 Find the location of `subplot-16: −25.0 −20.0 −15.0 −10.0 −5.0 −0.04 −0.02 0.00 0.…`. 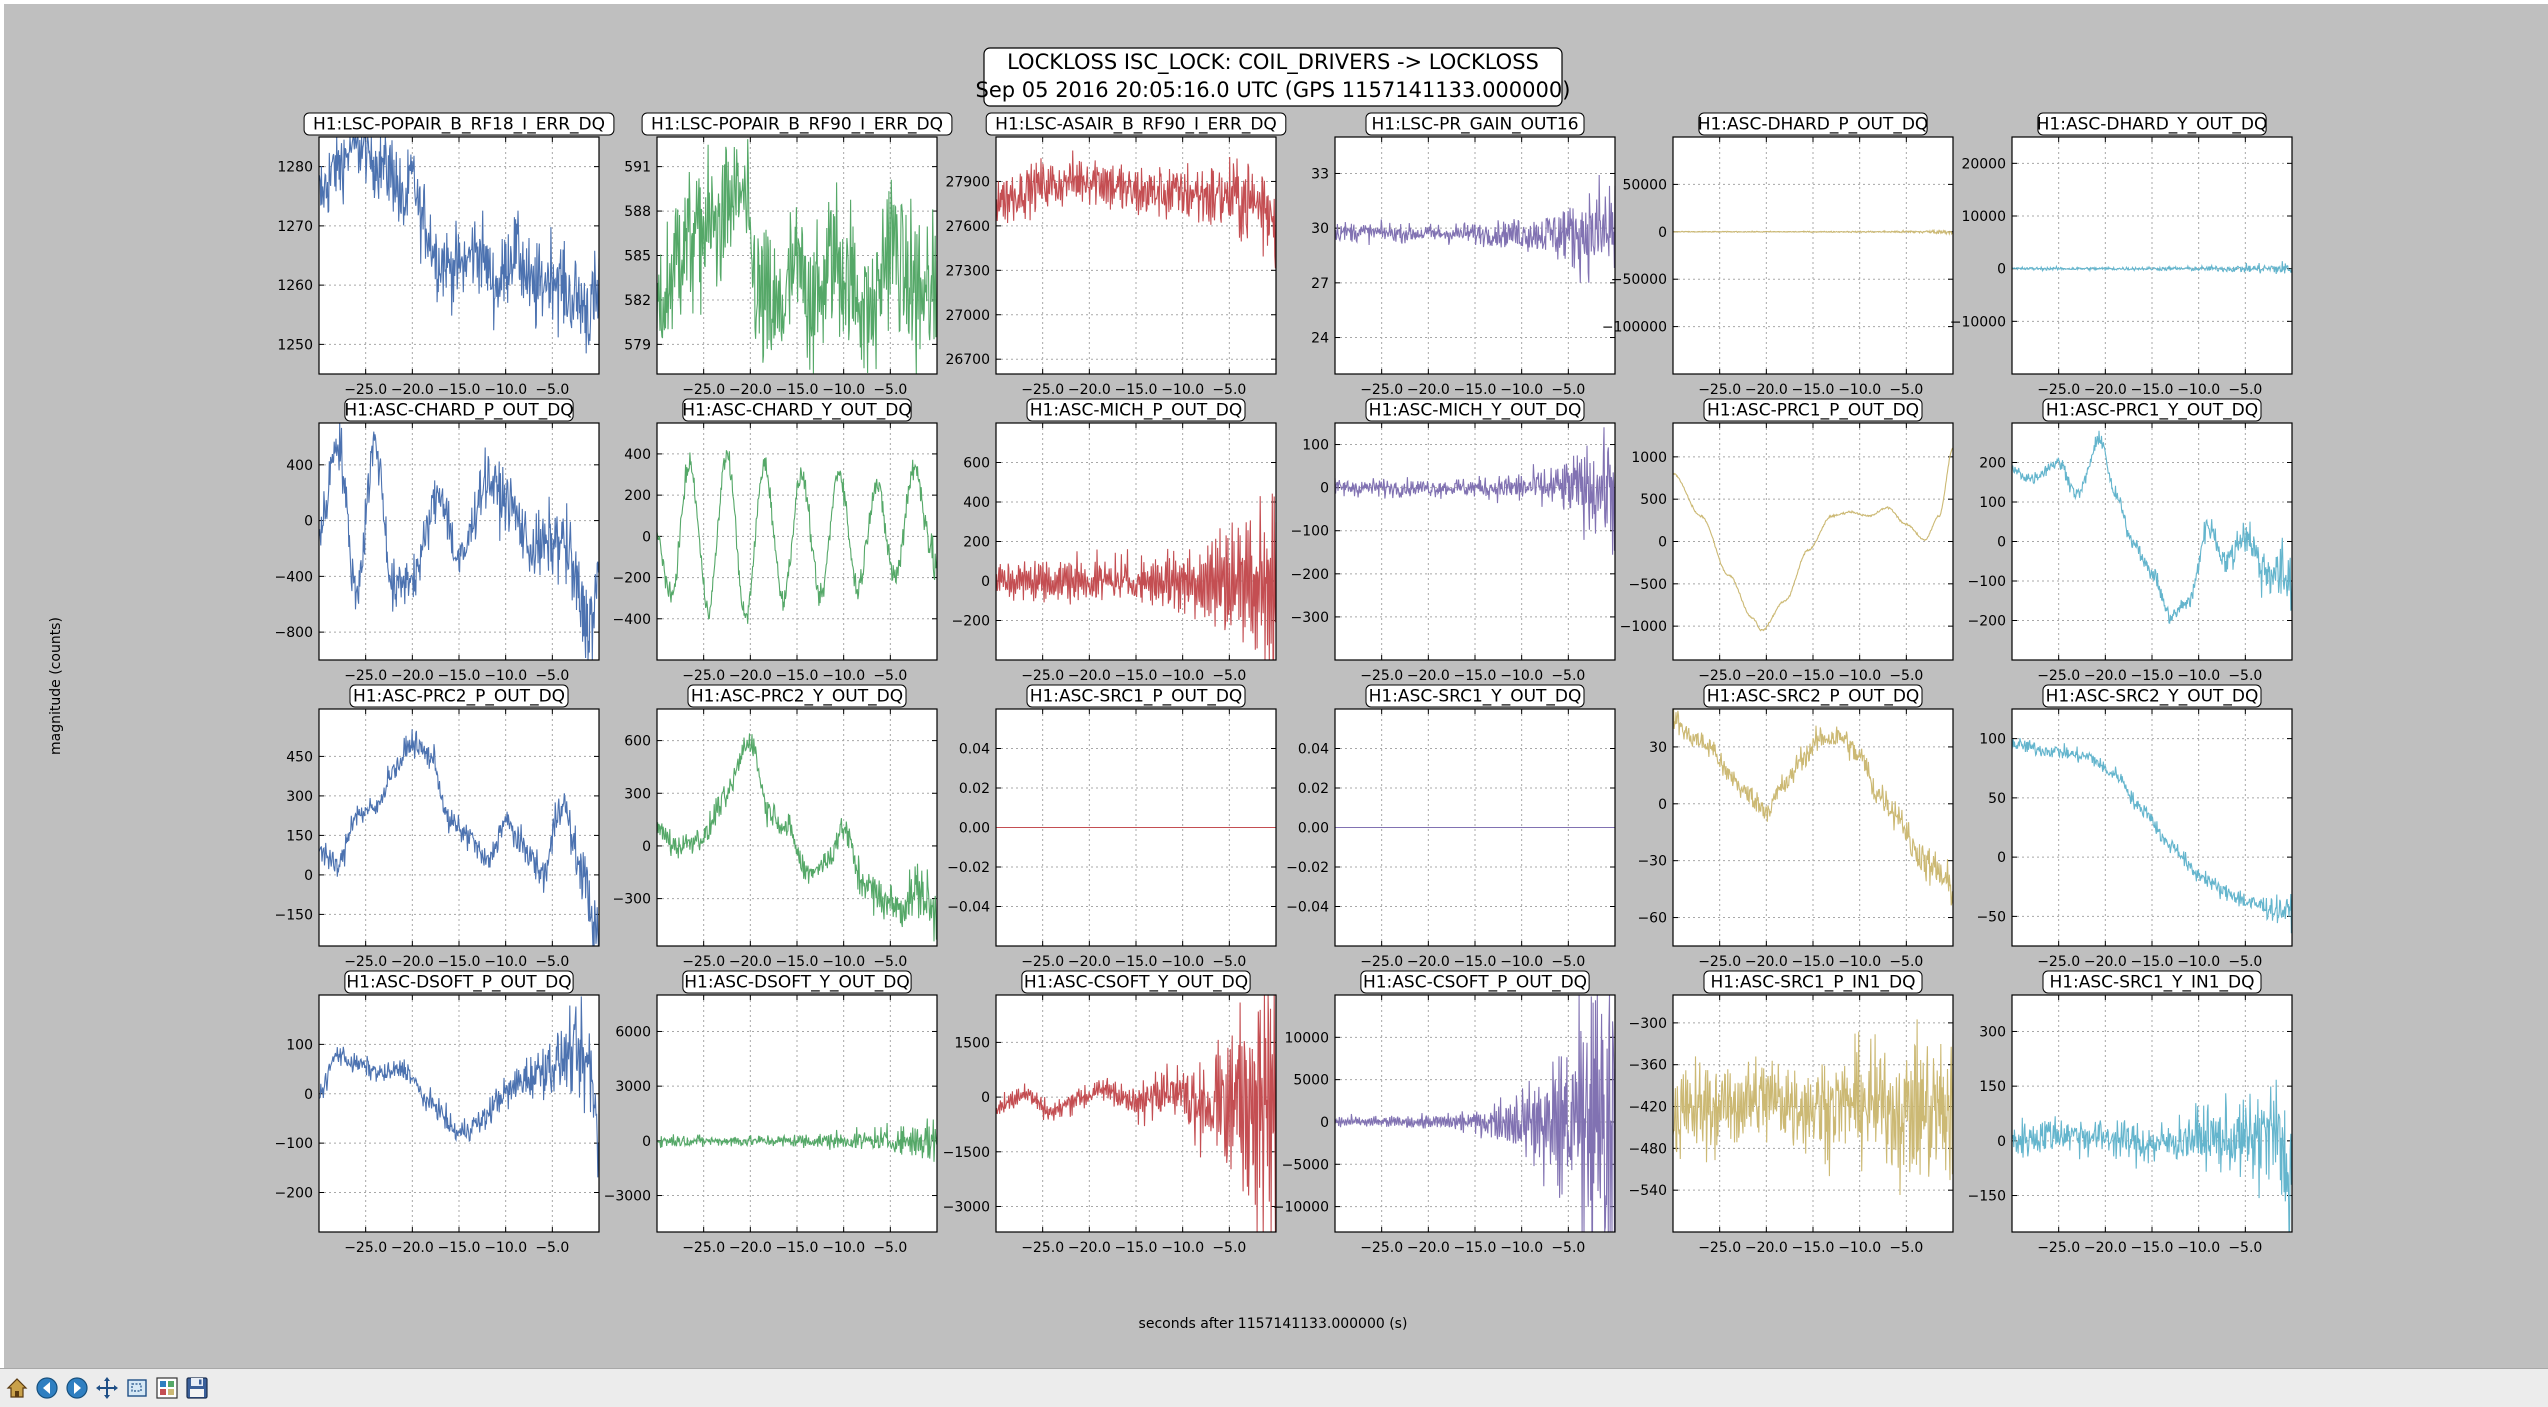

subplot-16: −25.0 −20.0 −15.0 −10.0 −5.0 −0.04 −0.02 0.00 0.… is located at coordinates (1451, 827).